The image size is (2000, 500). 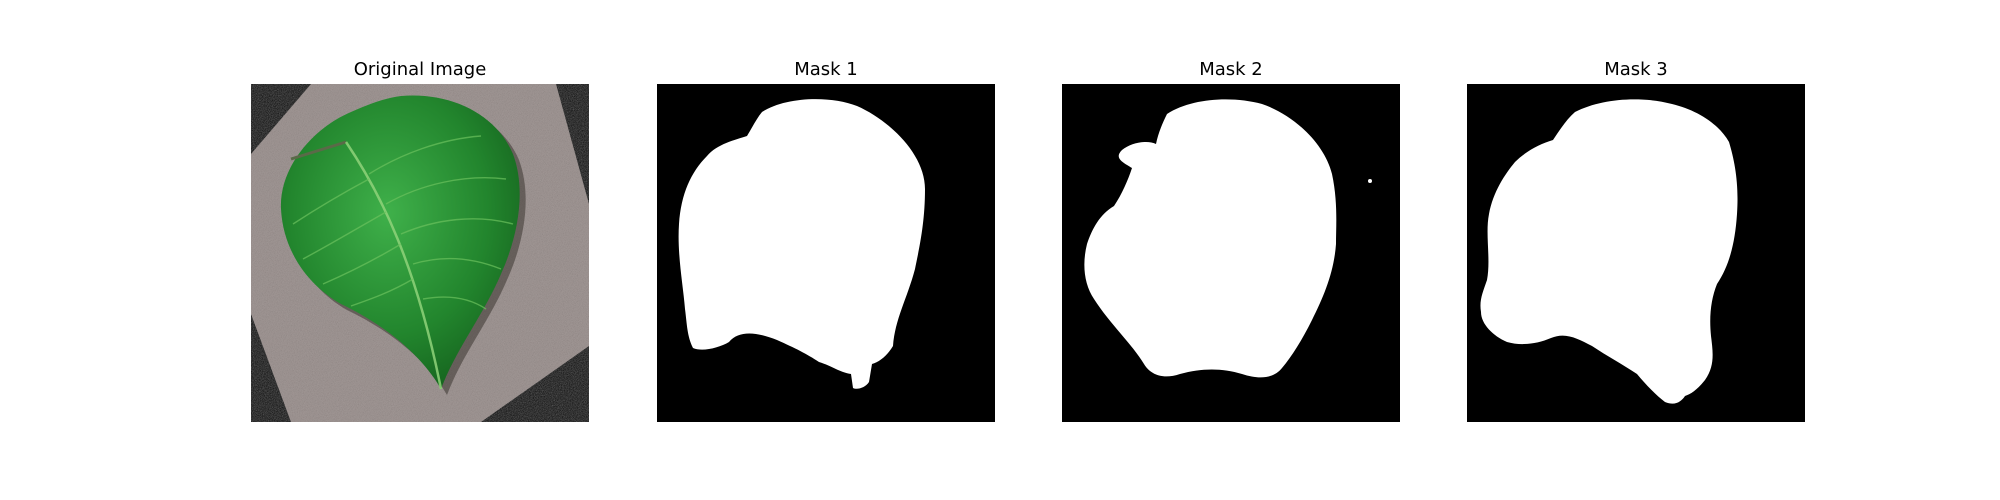 What do you see at coordinates (420, 69) in the screenshot?
I see `panel-title: Original Image` at bounding box center [420, 69].